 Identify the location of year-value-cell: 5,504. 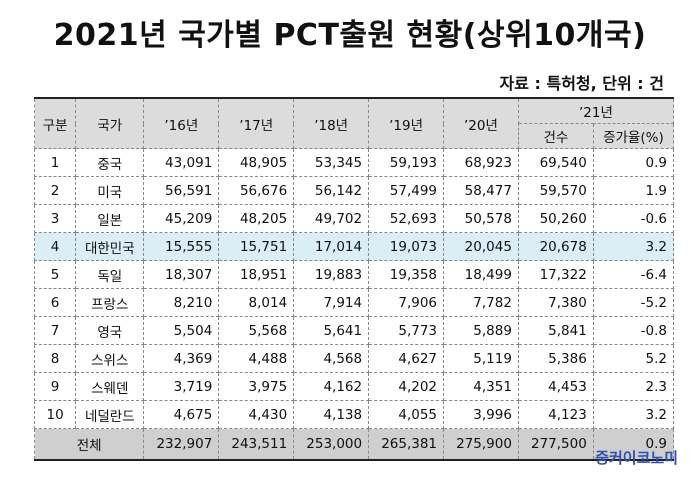
(181, 330).